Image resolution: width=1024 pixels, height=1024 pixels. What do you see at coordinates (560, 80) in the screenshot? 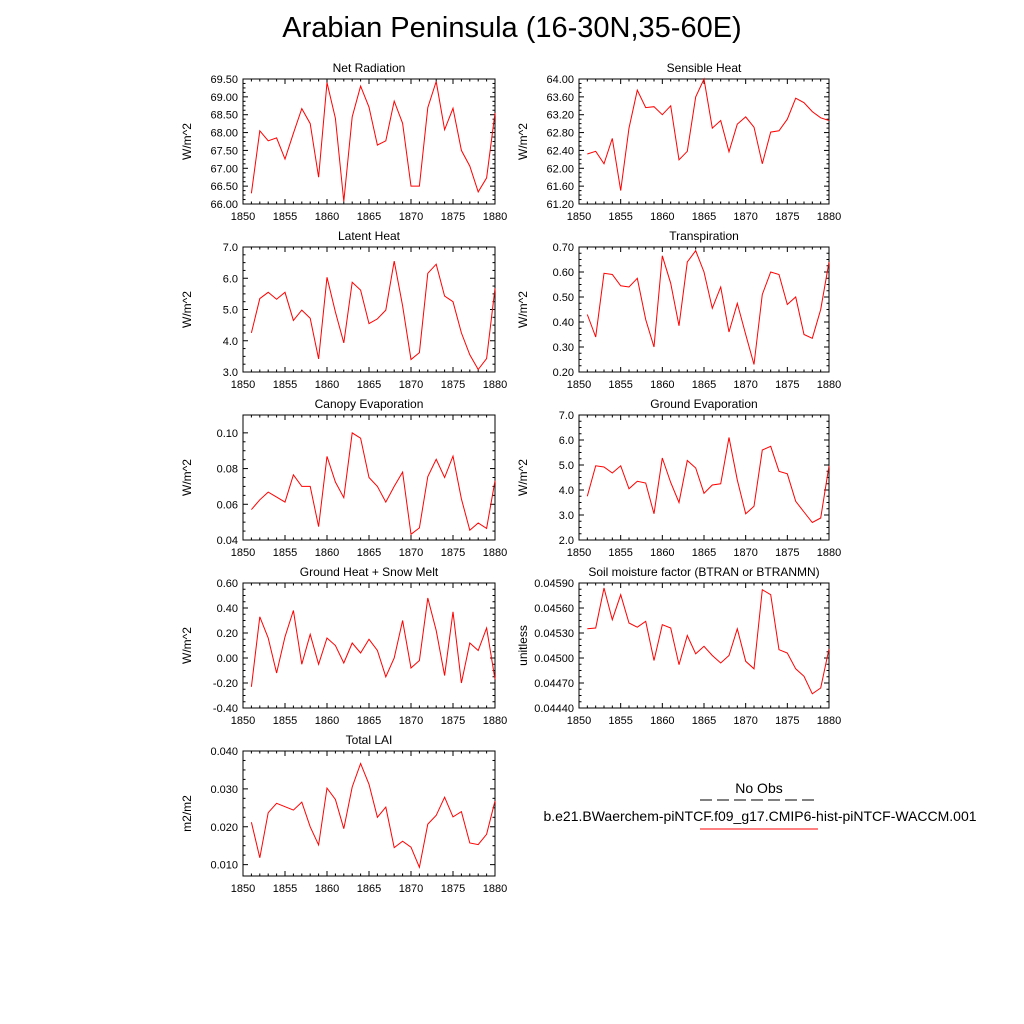
I see `y-tick-label: 64.00` at bounding box center [560, 80].